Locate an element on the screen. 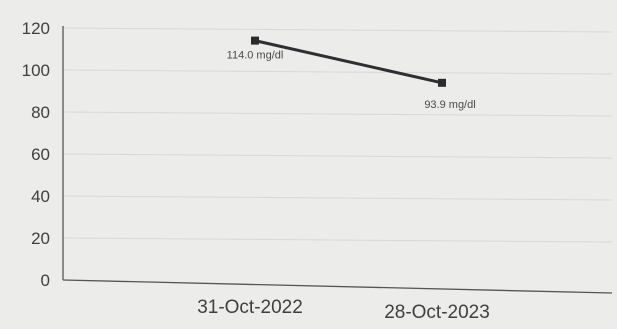 The image size is (617, 329). series is located at coordinates (348, 61).